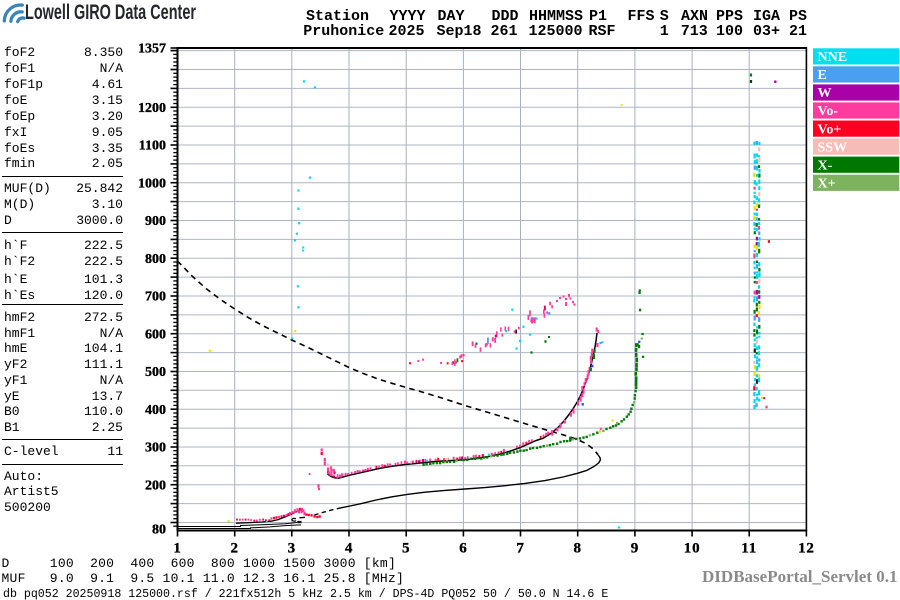 This screenshot has height=600, width=900. Describe the element at coordinates (155, 259) in the screenshot. I see `svg-text: 800` at that location.